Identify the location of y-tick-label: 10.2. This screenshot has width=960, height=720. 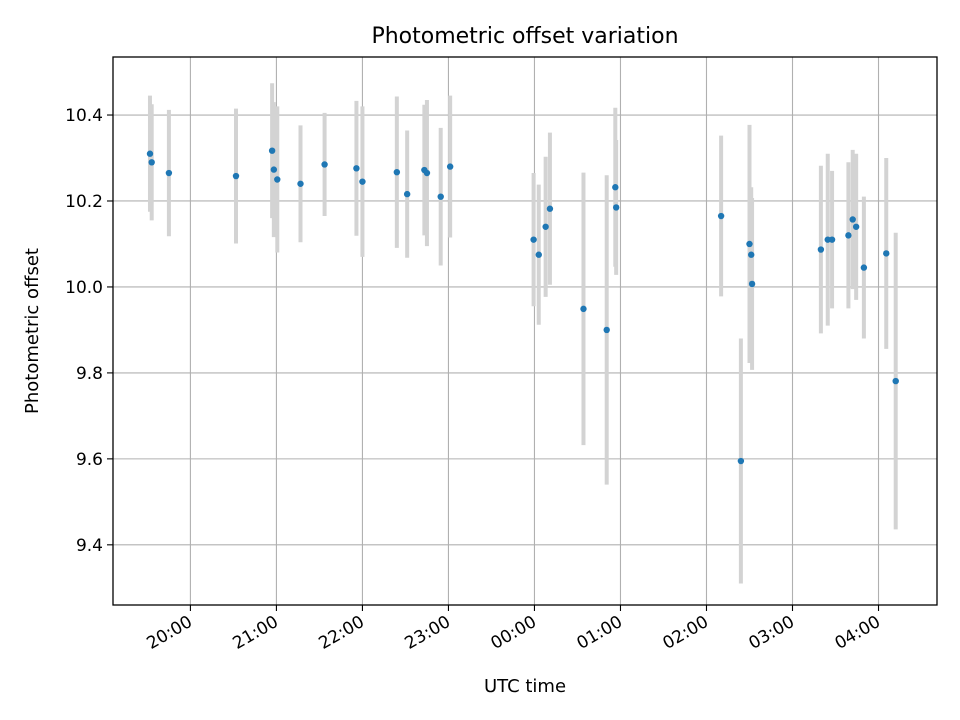
(84, 202).